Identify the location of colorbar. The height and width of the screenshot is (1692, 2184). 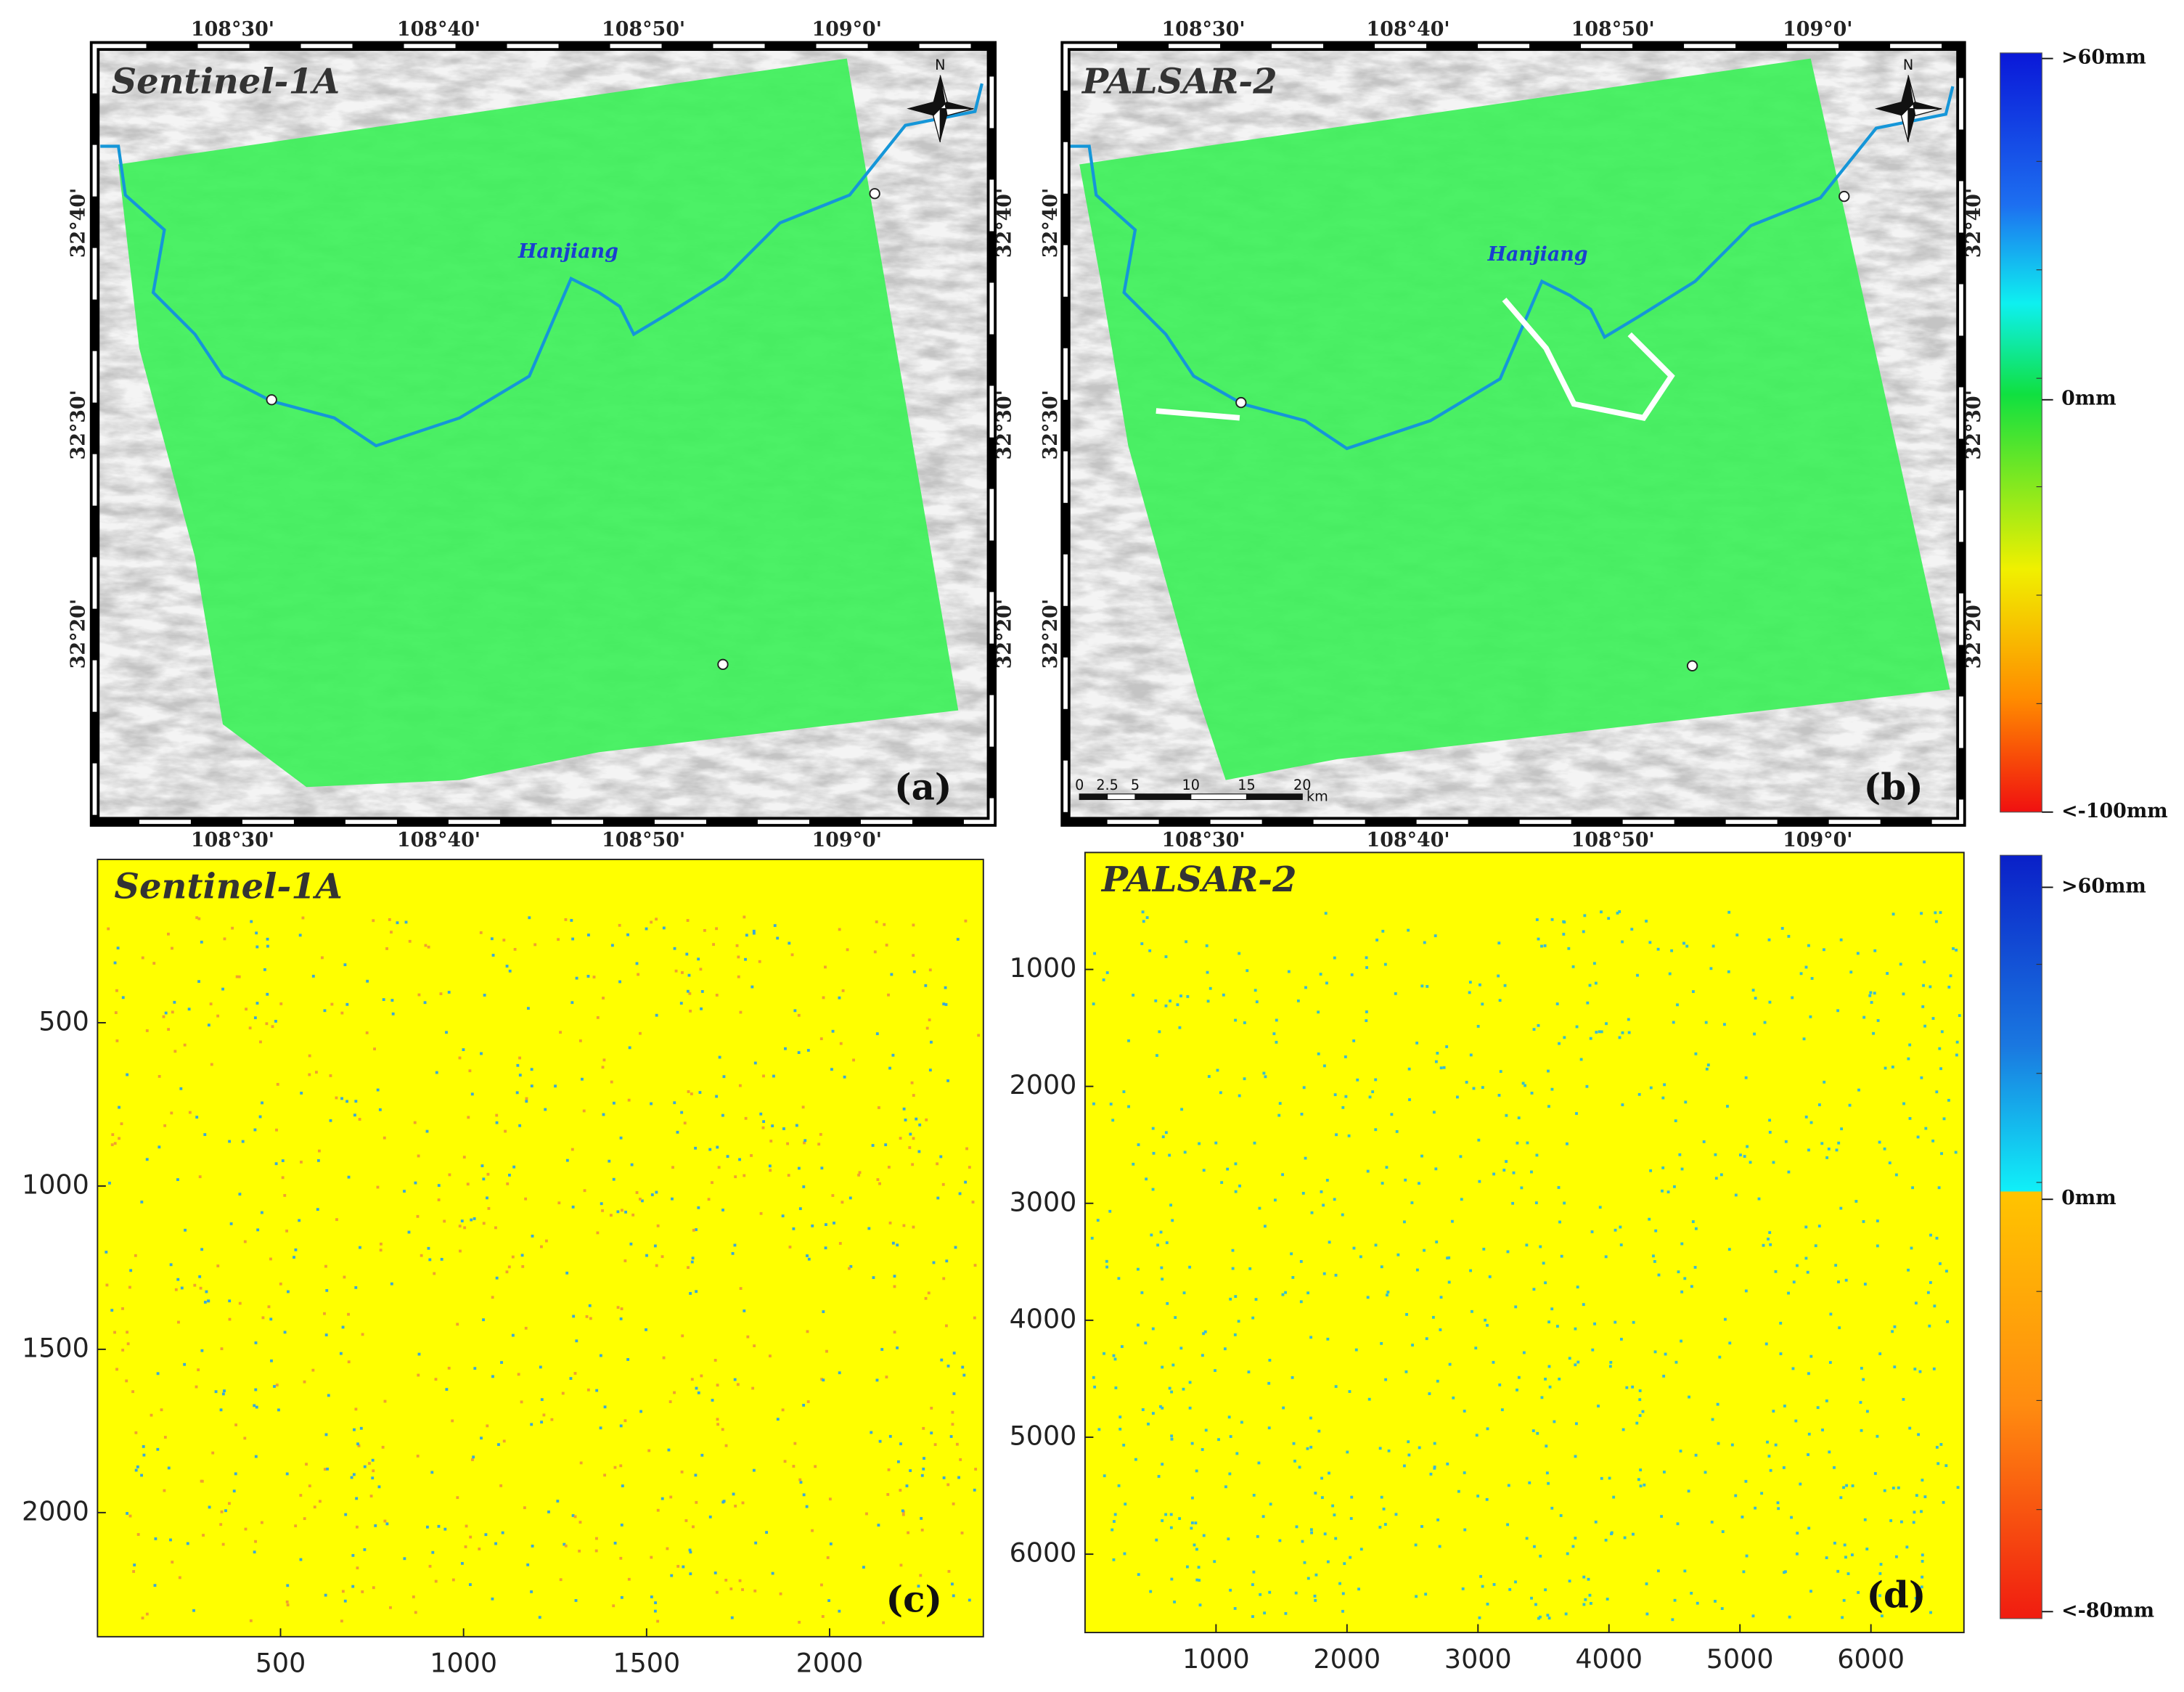
(2021, 432).